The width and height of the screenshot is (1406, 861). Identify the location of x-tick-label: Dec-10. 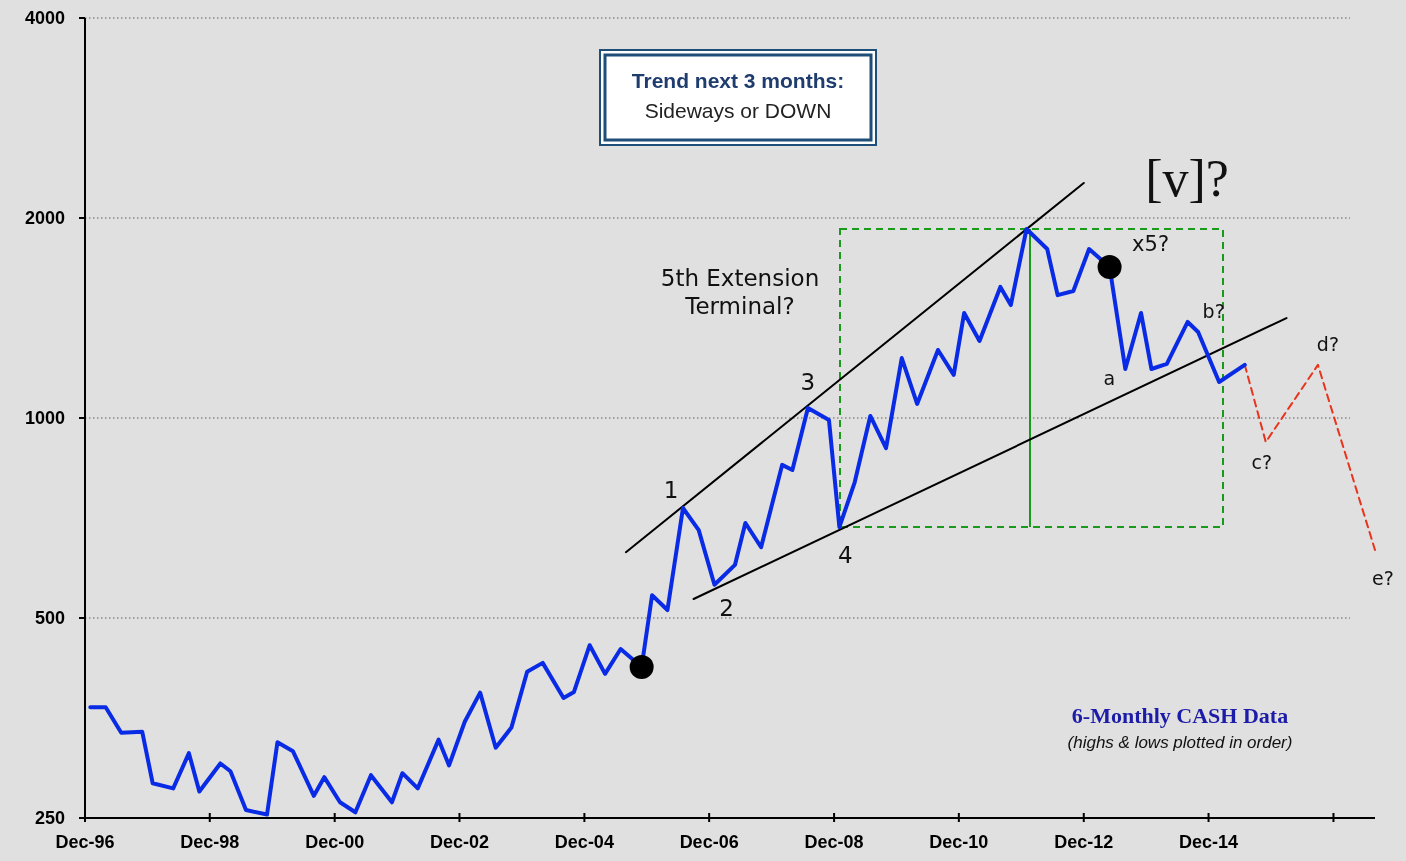
(959, 842).